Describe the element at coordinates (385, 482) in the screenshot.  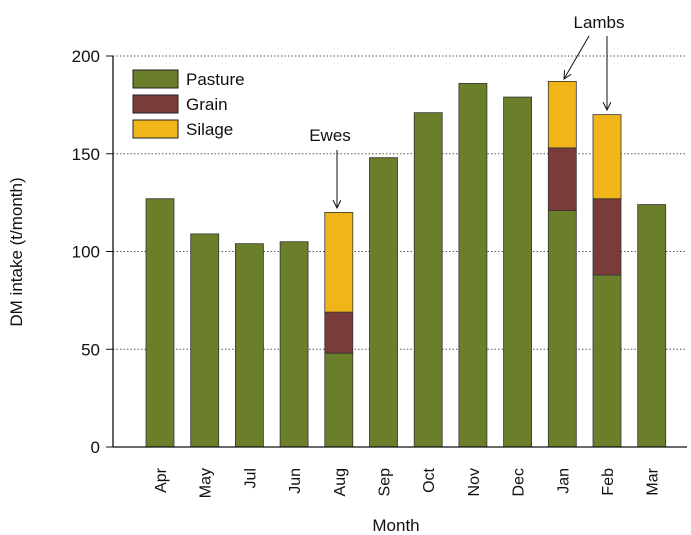
I see `x-tick-label: Sep` at that location.